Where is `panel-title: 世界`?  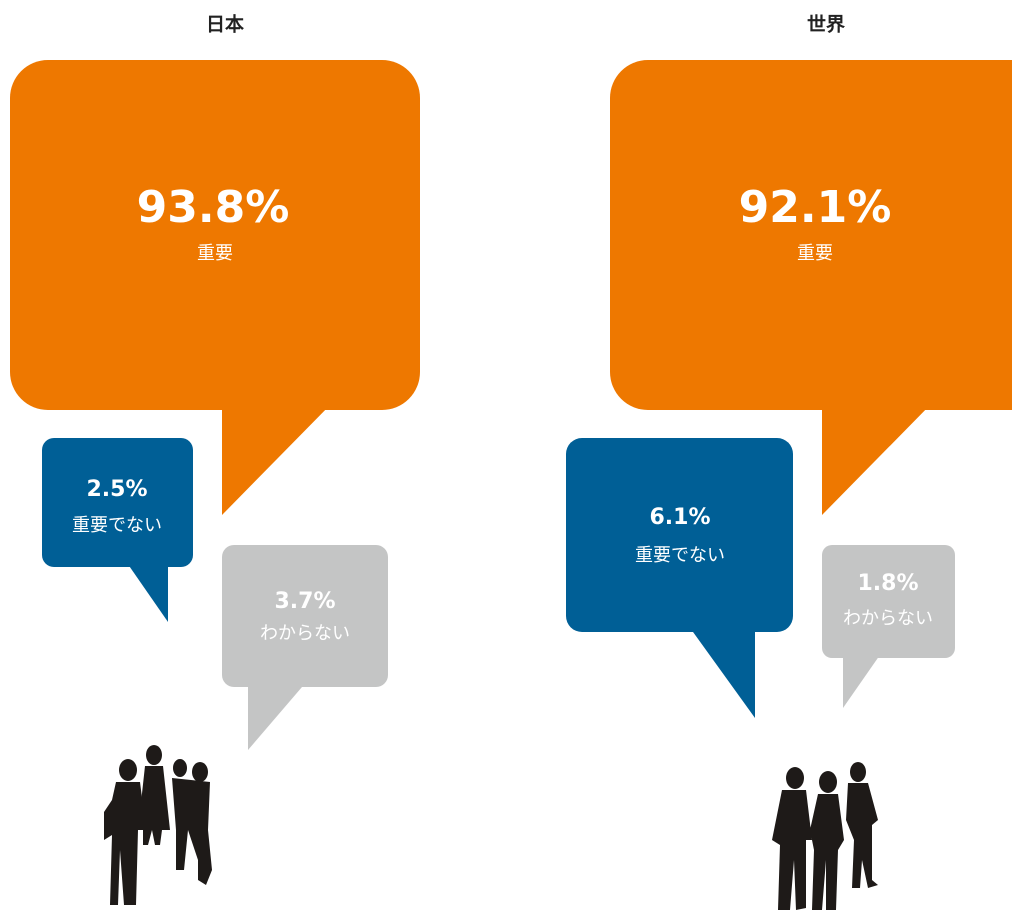 panel-title: 世界 is located at coordinates (826, 25).